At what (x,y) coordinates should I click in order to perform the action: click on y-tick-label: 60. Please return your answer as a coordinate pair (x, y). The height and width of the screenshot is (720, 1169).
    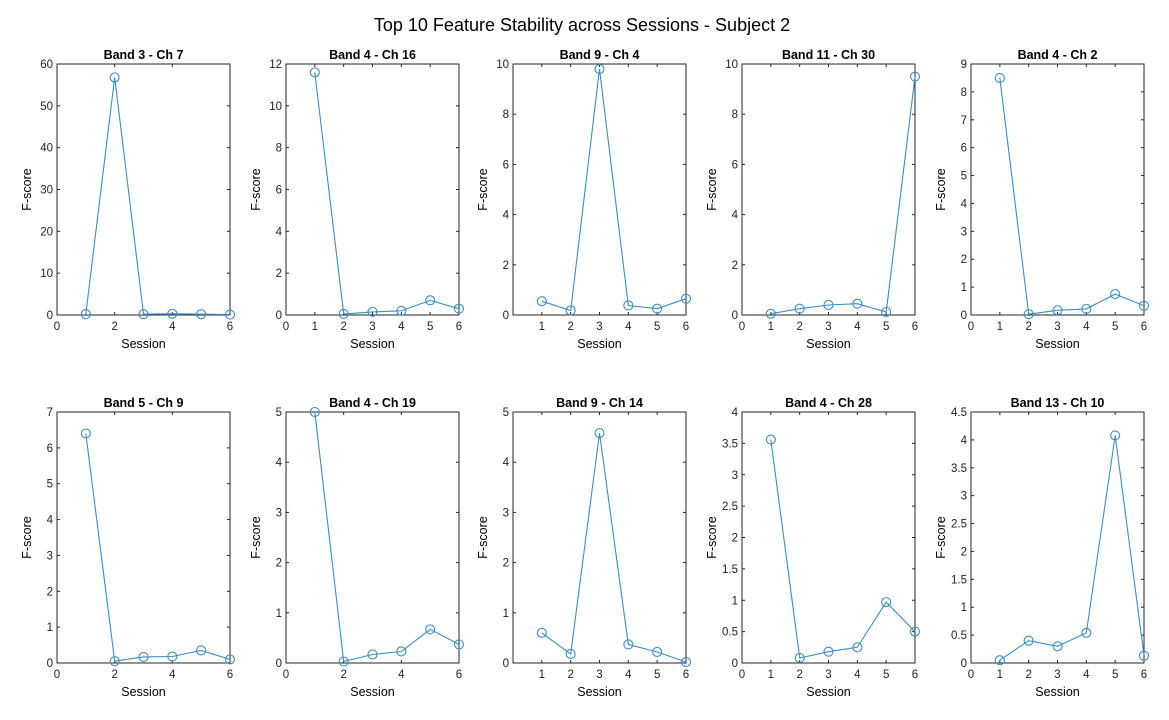
    Looking at the image, I should click on (46, 65).